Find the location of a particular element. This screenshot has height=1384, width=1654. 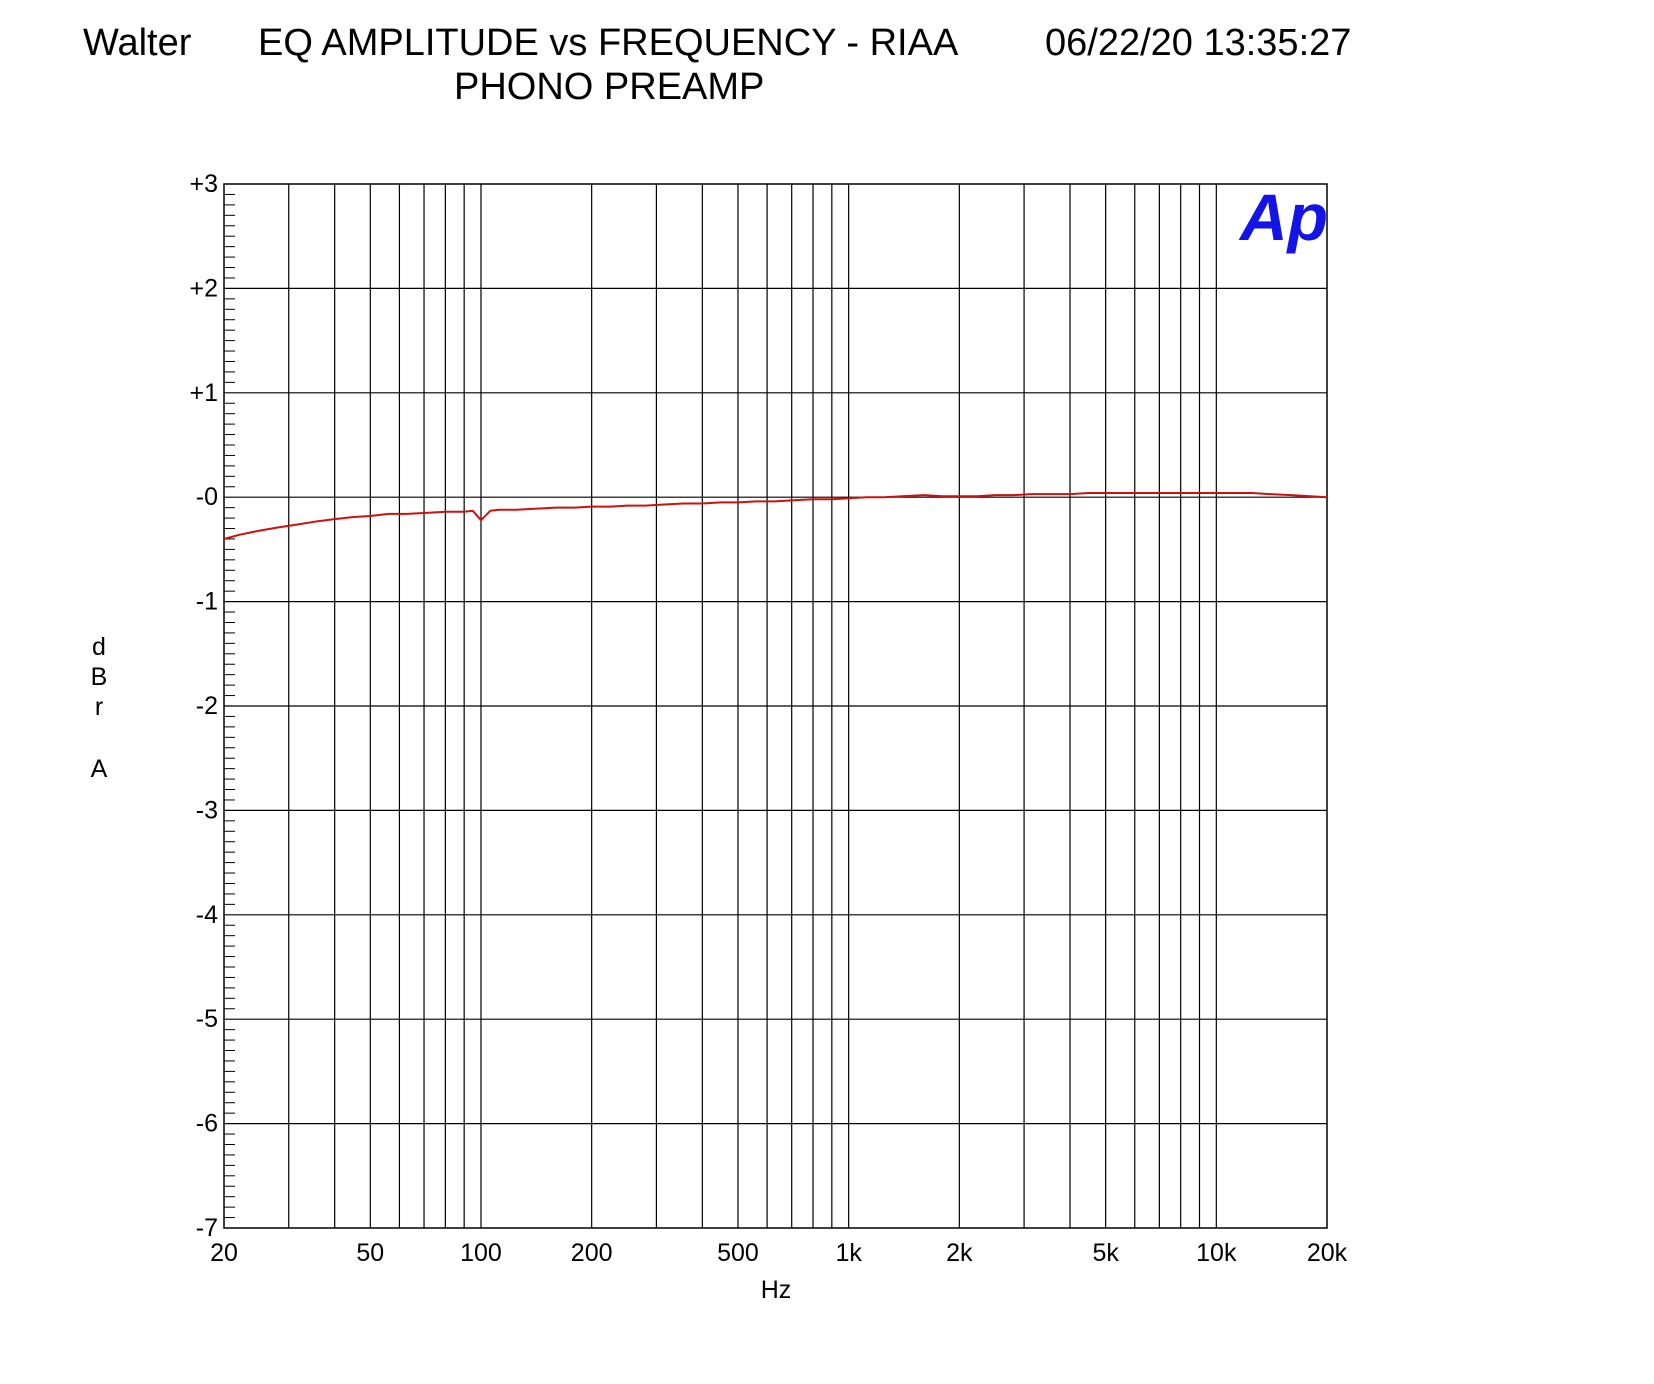

chart-title: EQ AMPLITUDE vs FREQUENCY - RIAA is located at coordinates (608, 43).